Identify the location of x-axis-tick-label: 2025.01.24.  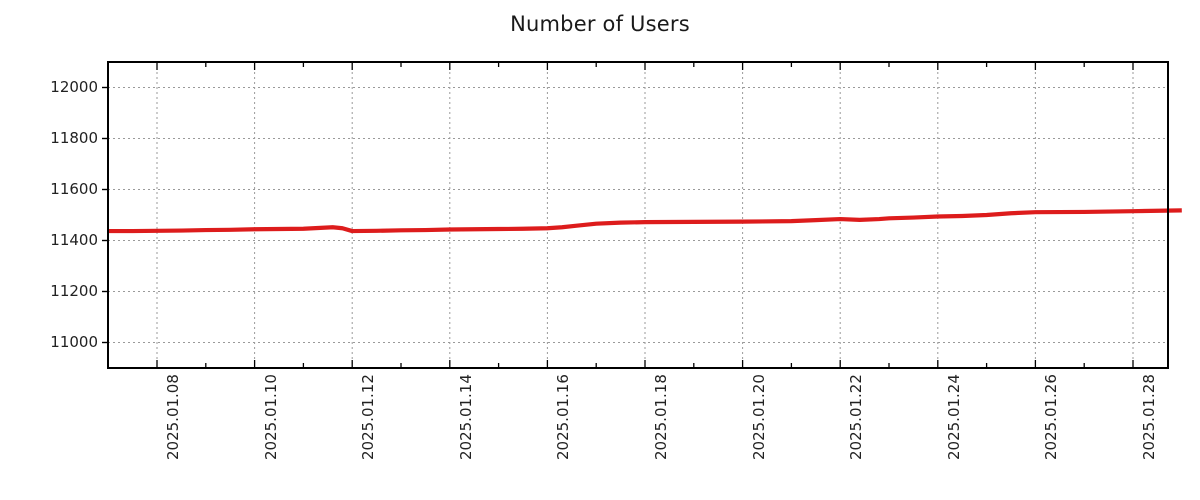
(953, 417).